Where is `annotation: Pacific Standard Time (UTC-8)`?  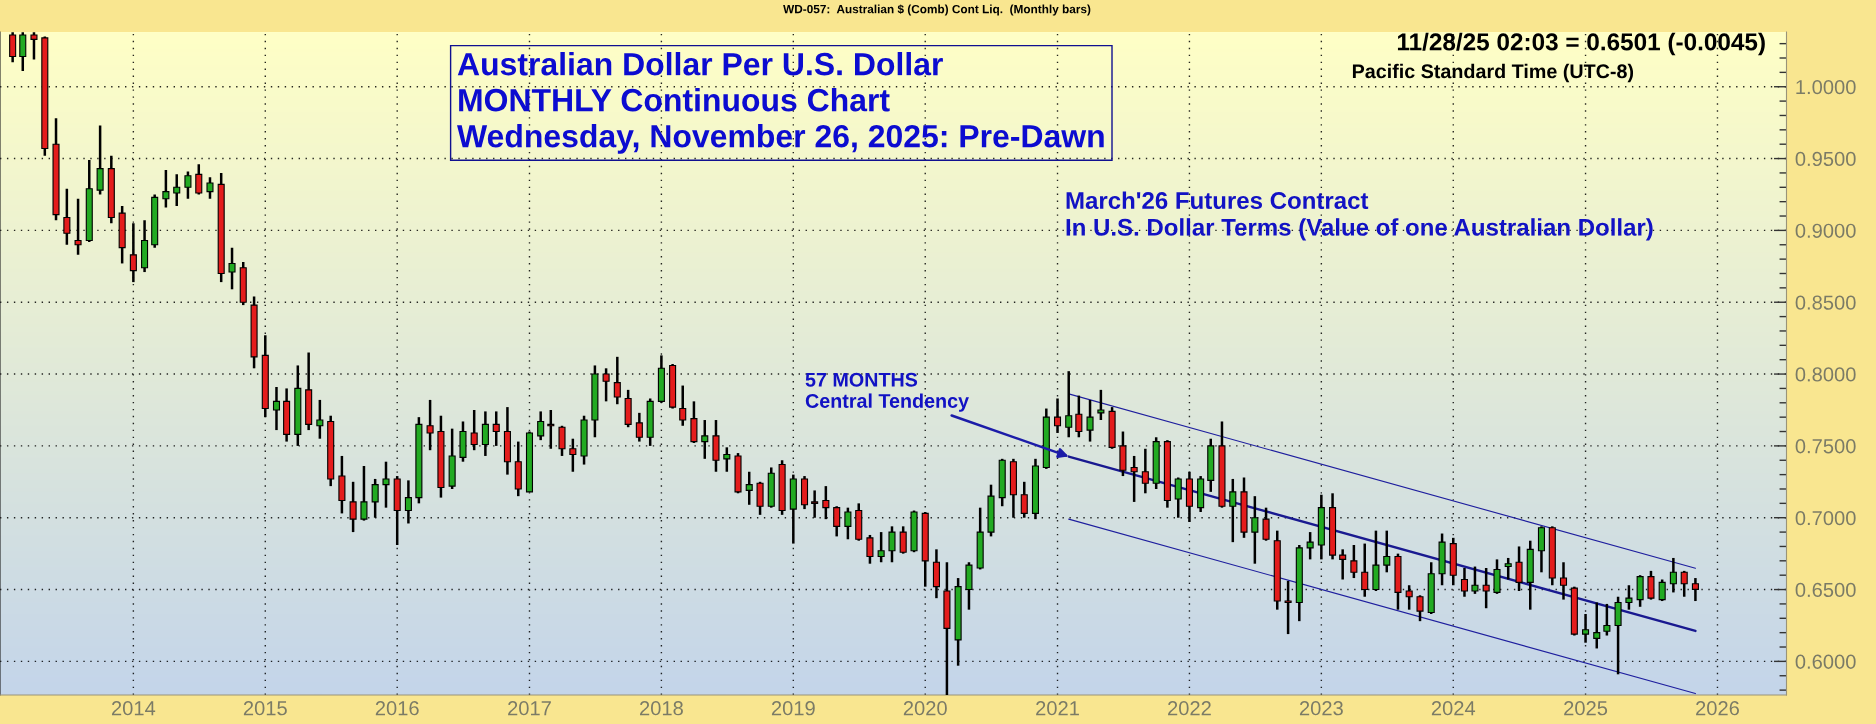 annotation: Pacific Standard Time (UTC-8) is located at coordinates (1493, 73).